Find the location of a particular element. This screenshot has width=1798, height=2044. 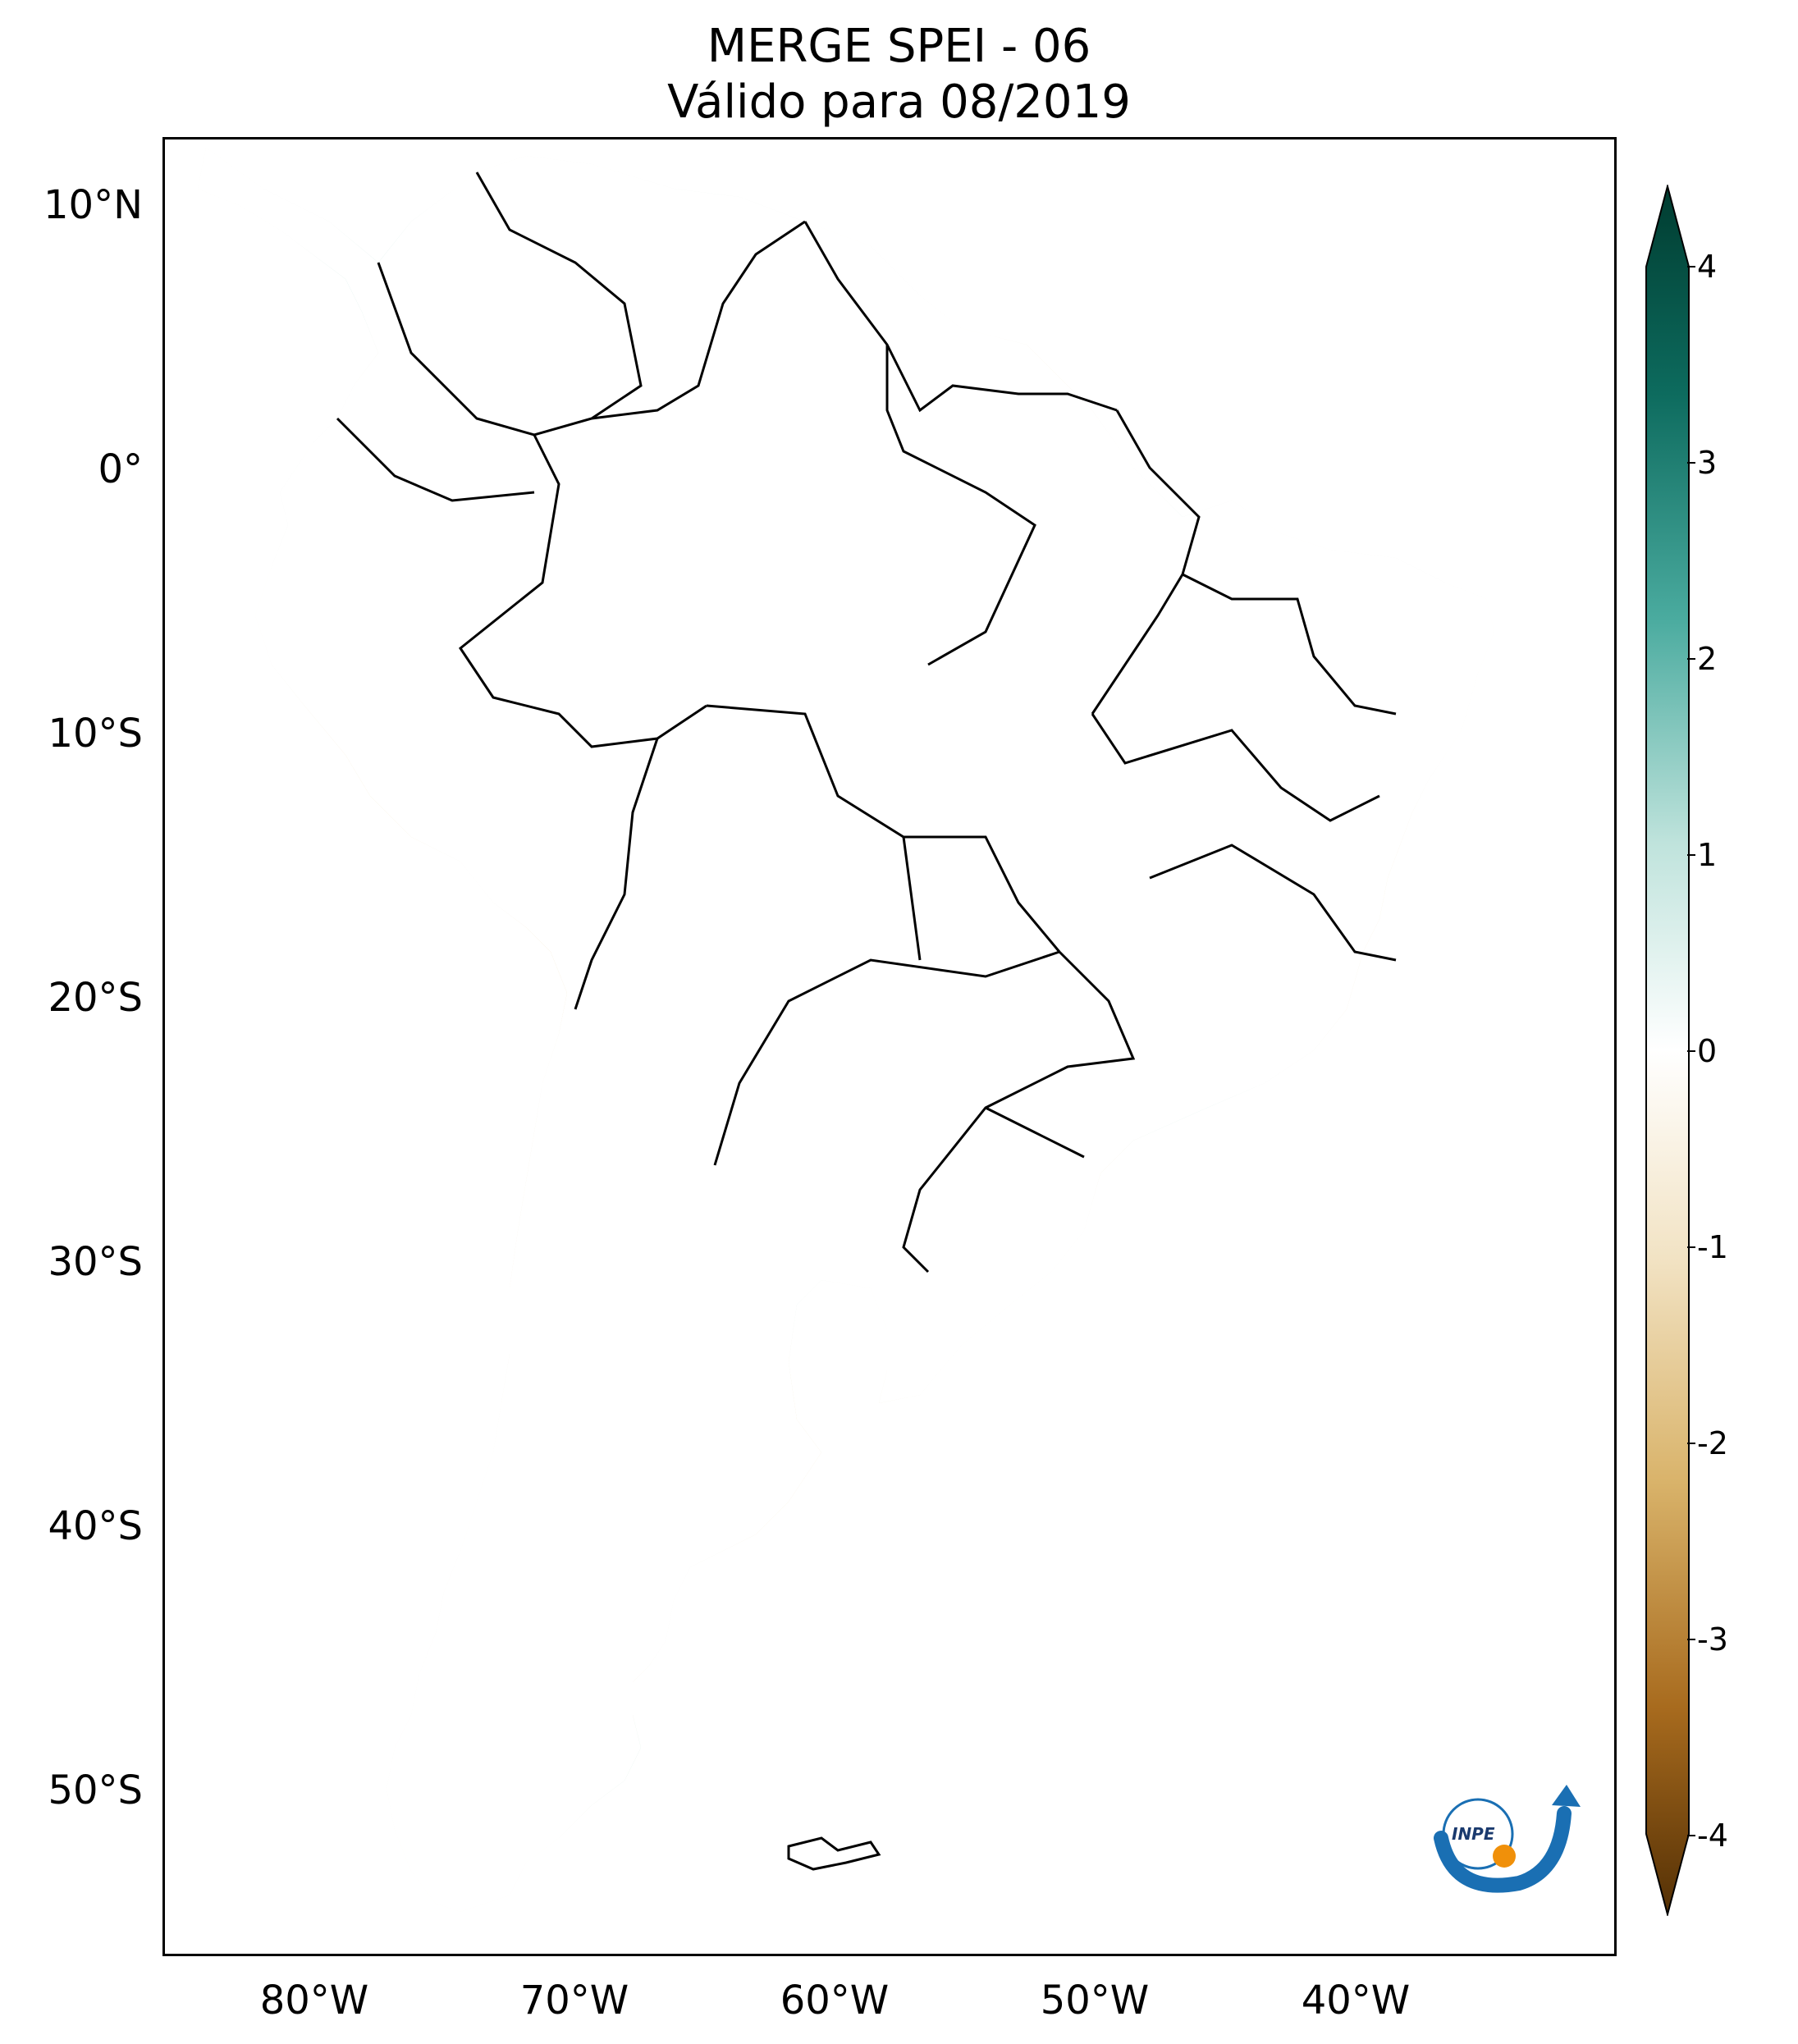

lat-label-0: 0° is located at coordinates (120, 469).